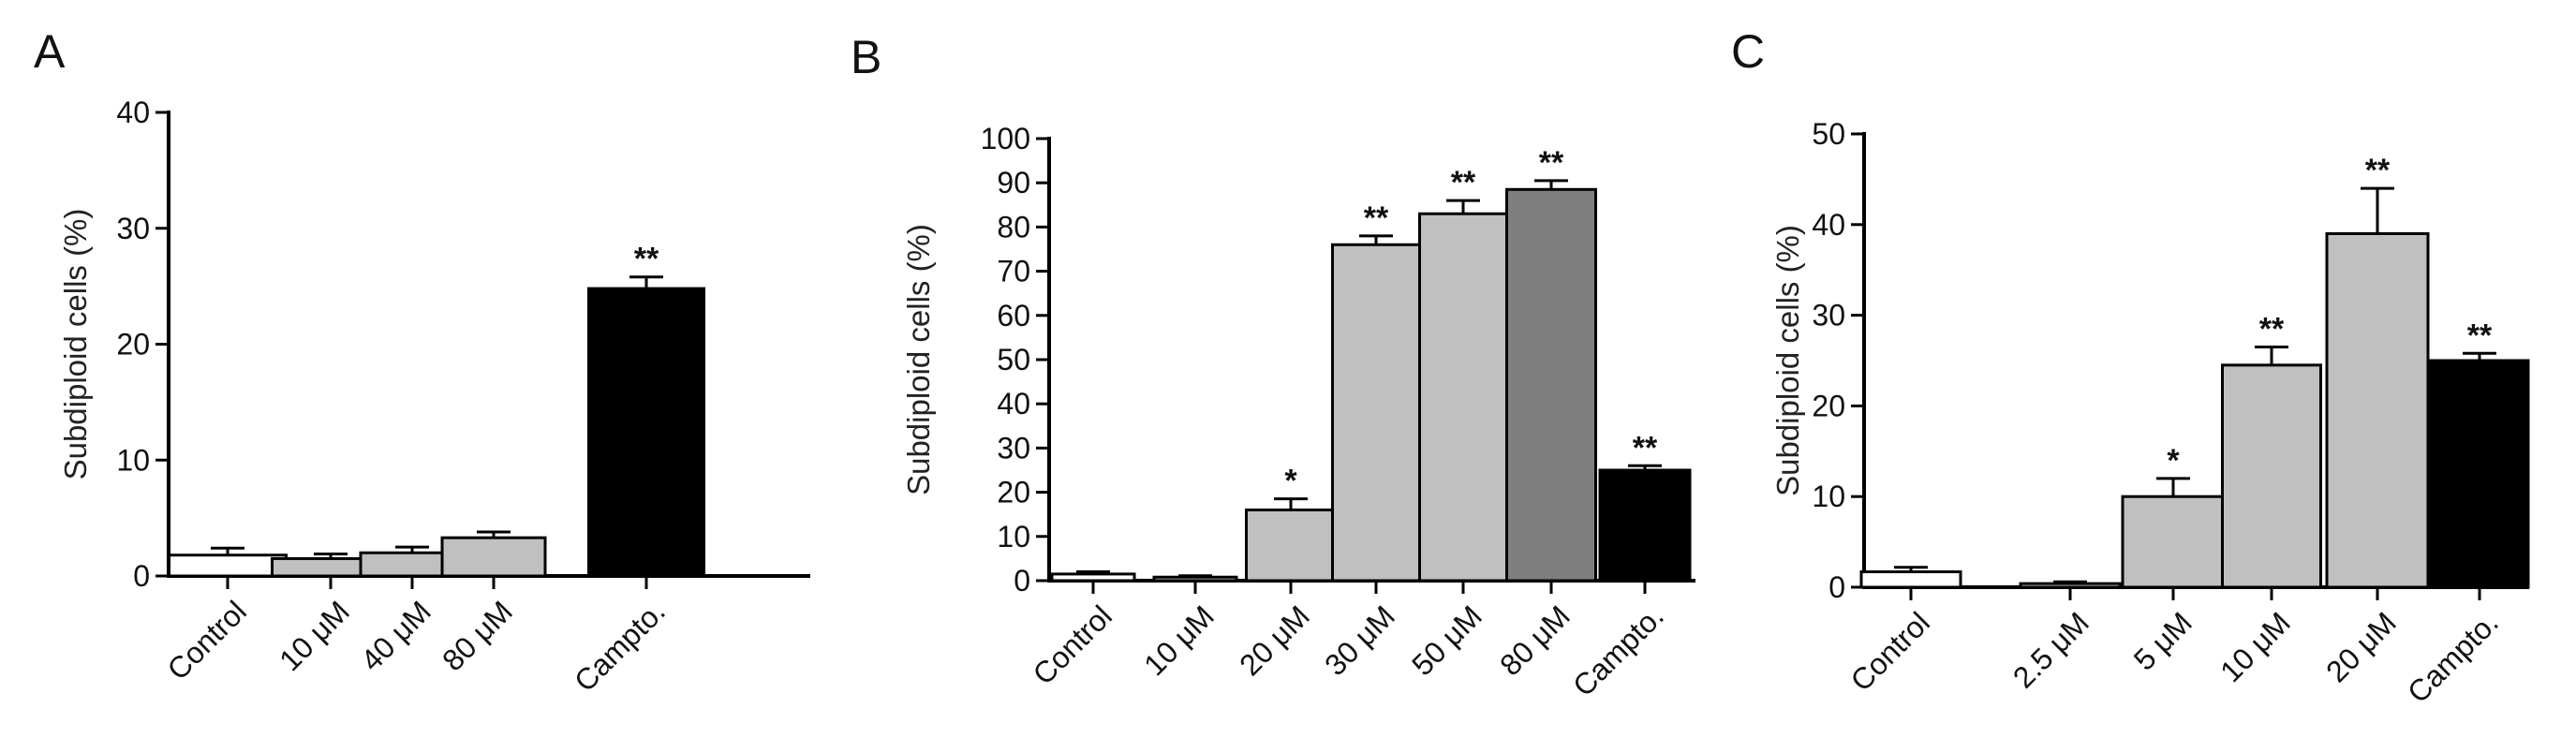 Image resolution: width=2576 pixels, height=738 pixels. I want to click on panel-b-y-tick-label: 100, so click(1005, 138).